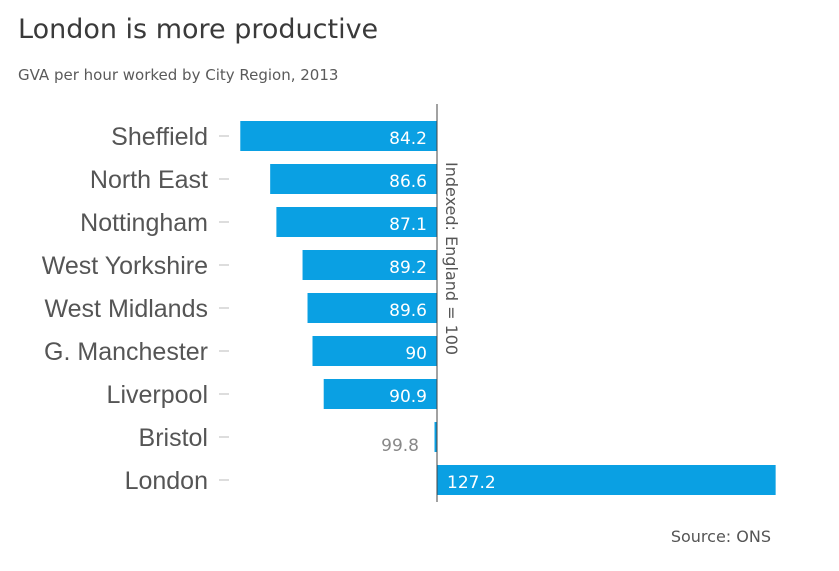 This screenshot has width=839, height=571. What do you see at coordinates (408, 397) in the screenshot?
I see `value-label: 90.9` at bounding box center [408, 397].